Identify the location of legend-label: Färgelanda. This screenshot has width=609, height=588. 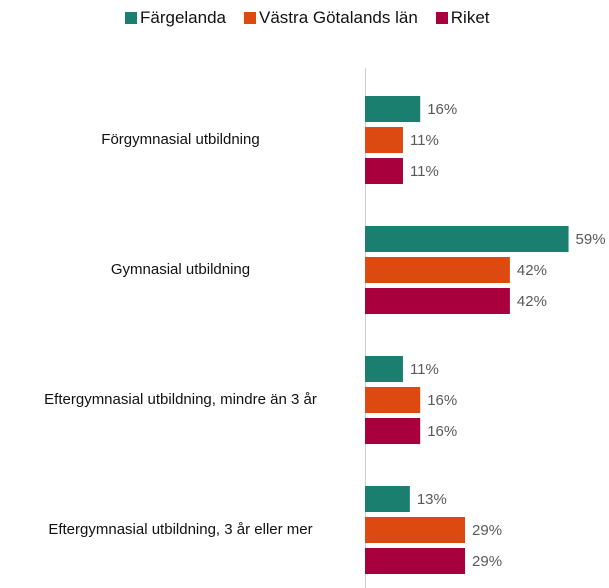
(183, 17).